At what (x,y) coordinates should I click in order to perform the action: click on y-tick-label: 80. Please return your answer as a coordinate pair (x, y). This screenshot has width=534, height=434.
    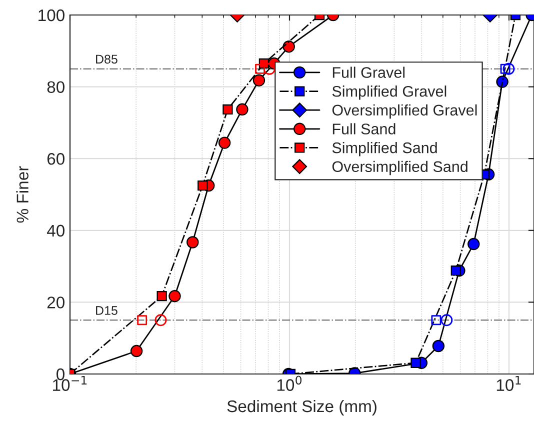
    Looking at the image, I should click on (55, 87).